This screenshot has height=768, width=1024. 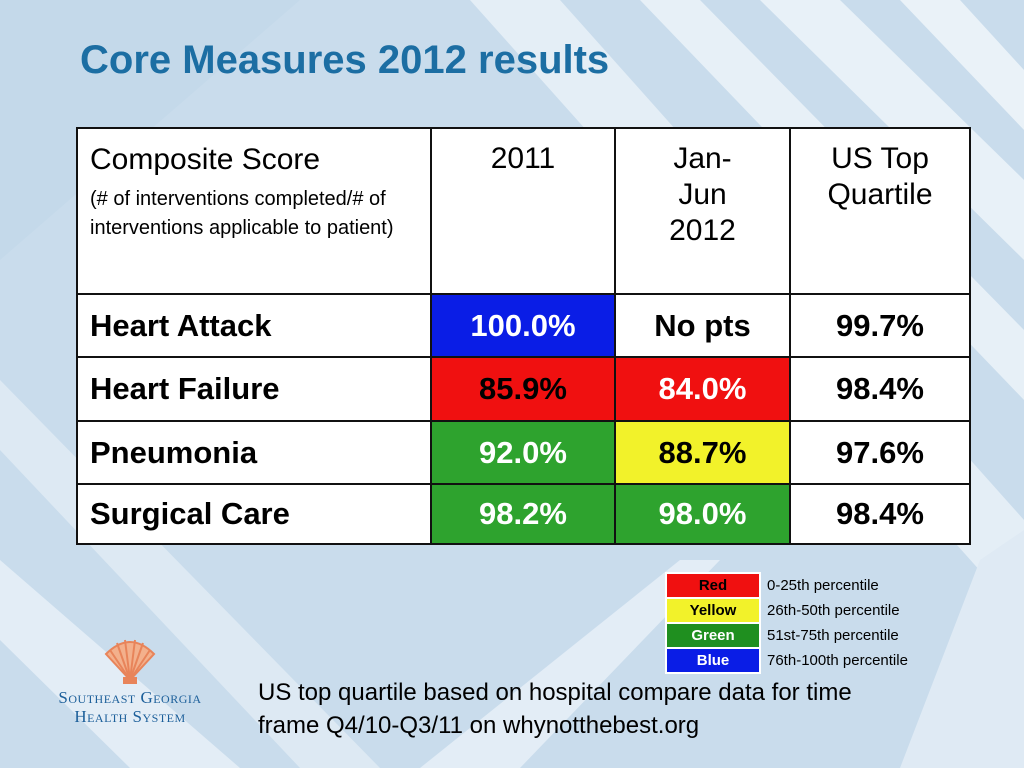 What do you see at coordinates (702, 158) in the screenshot?
I see `header-2012-line1: Jan-` at bounding box center [702, 158].